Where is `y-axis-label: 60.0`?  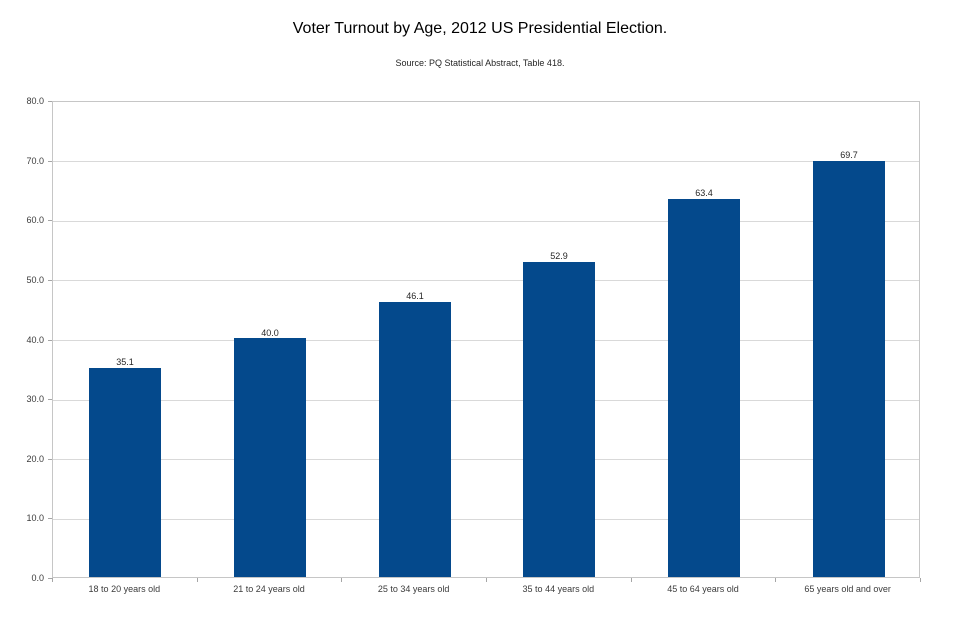
y-axis-label: 60.0 is located at coordinates (35, 220).